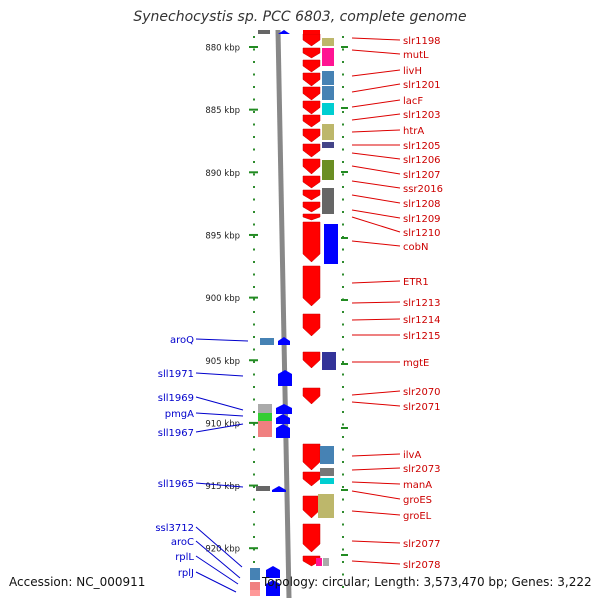  Describe the element at coordinates (422, 233) in the screenshot. I see `forward-gene-label: slr1210` at that location.